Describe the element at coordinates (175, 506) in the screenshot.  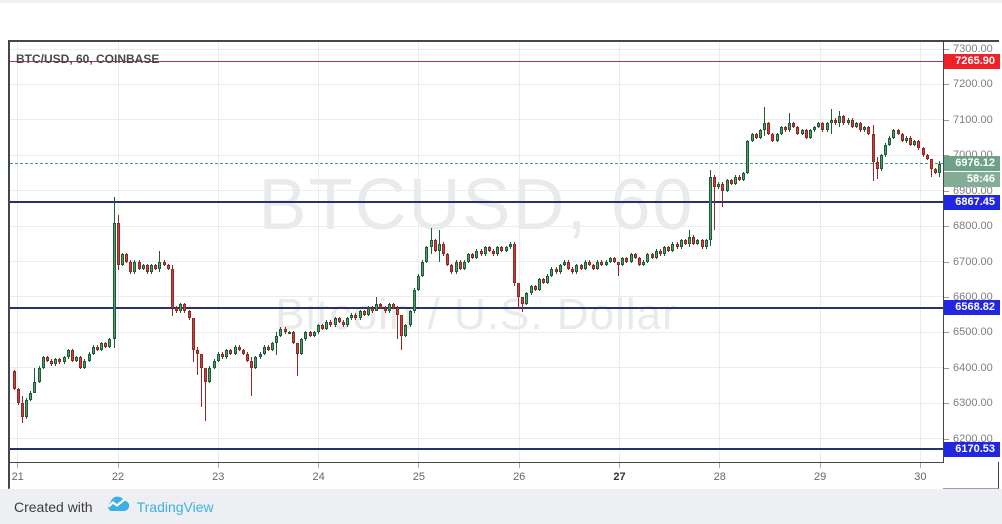
I see `tradingview-brand-link: TradingView` at that location.